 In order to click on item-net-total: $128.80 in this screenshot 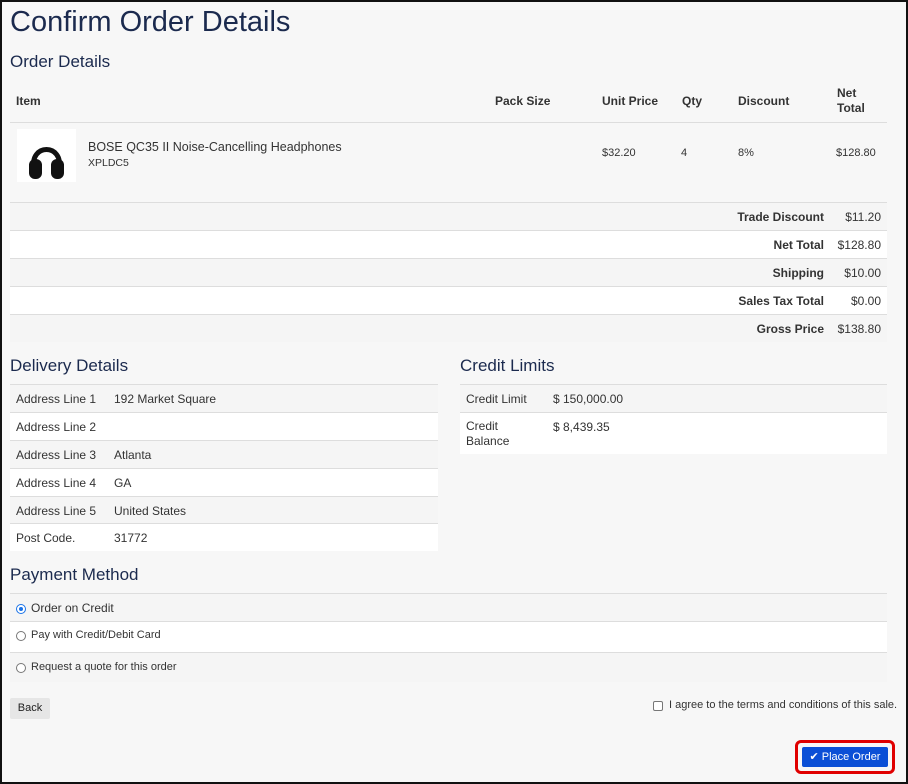, I will do `click(856, 153)`.